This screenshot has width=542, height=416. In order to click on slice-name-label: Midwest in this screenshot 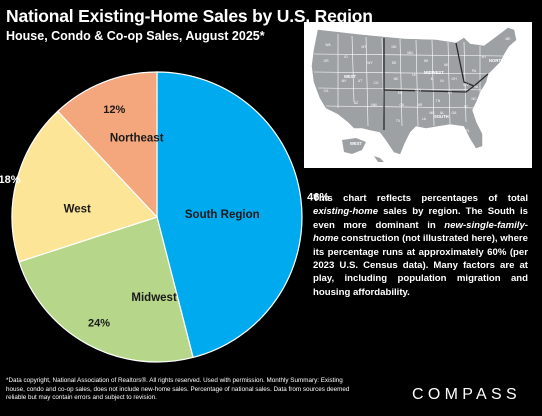, I will do `click(154, 298)`.